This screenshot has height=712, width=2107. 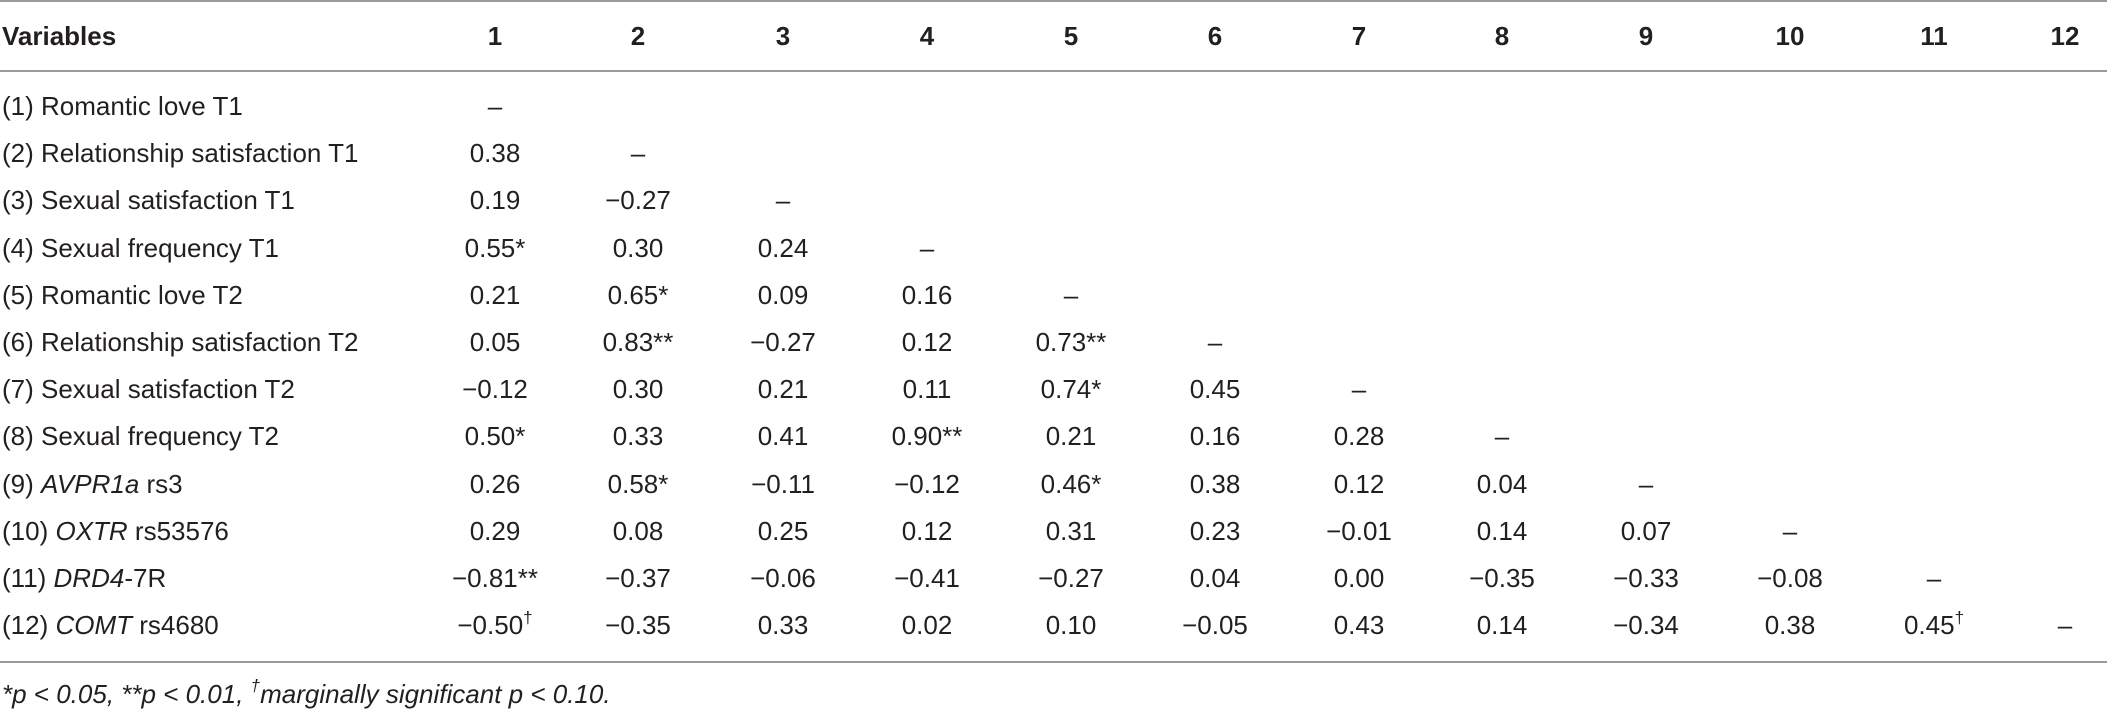 What do you see at coordinates (92, 484) in the screenshot?
I see `row-label: (9) AVPR1a rs3` at bounding box center [92, 484].